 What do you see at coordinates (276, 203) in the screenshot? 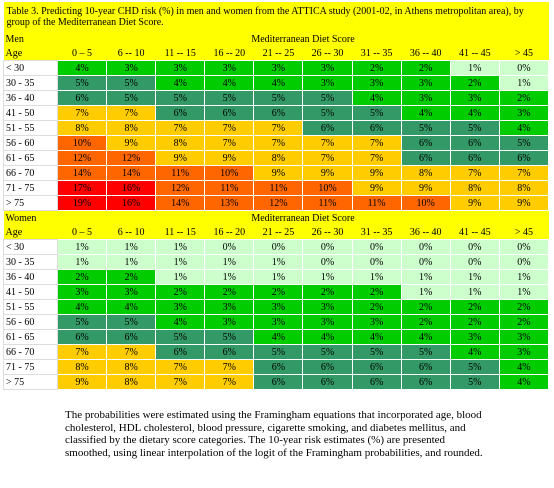
I see `age-row: > 75 19% 16% 14% 13% 12% 11% 11% 10% 9% 9%` at bounding box center [276, 203].